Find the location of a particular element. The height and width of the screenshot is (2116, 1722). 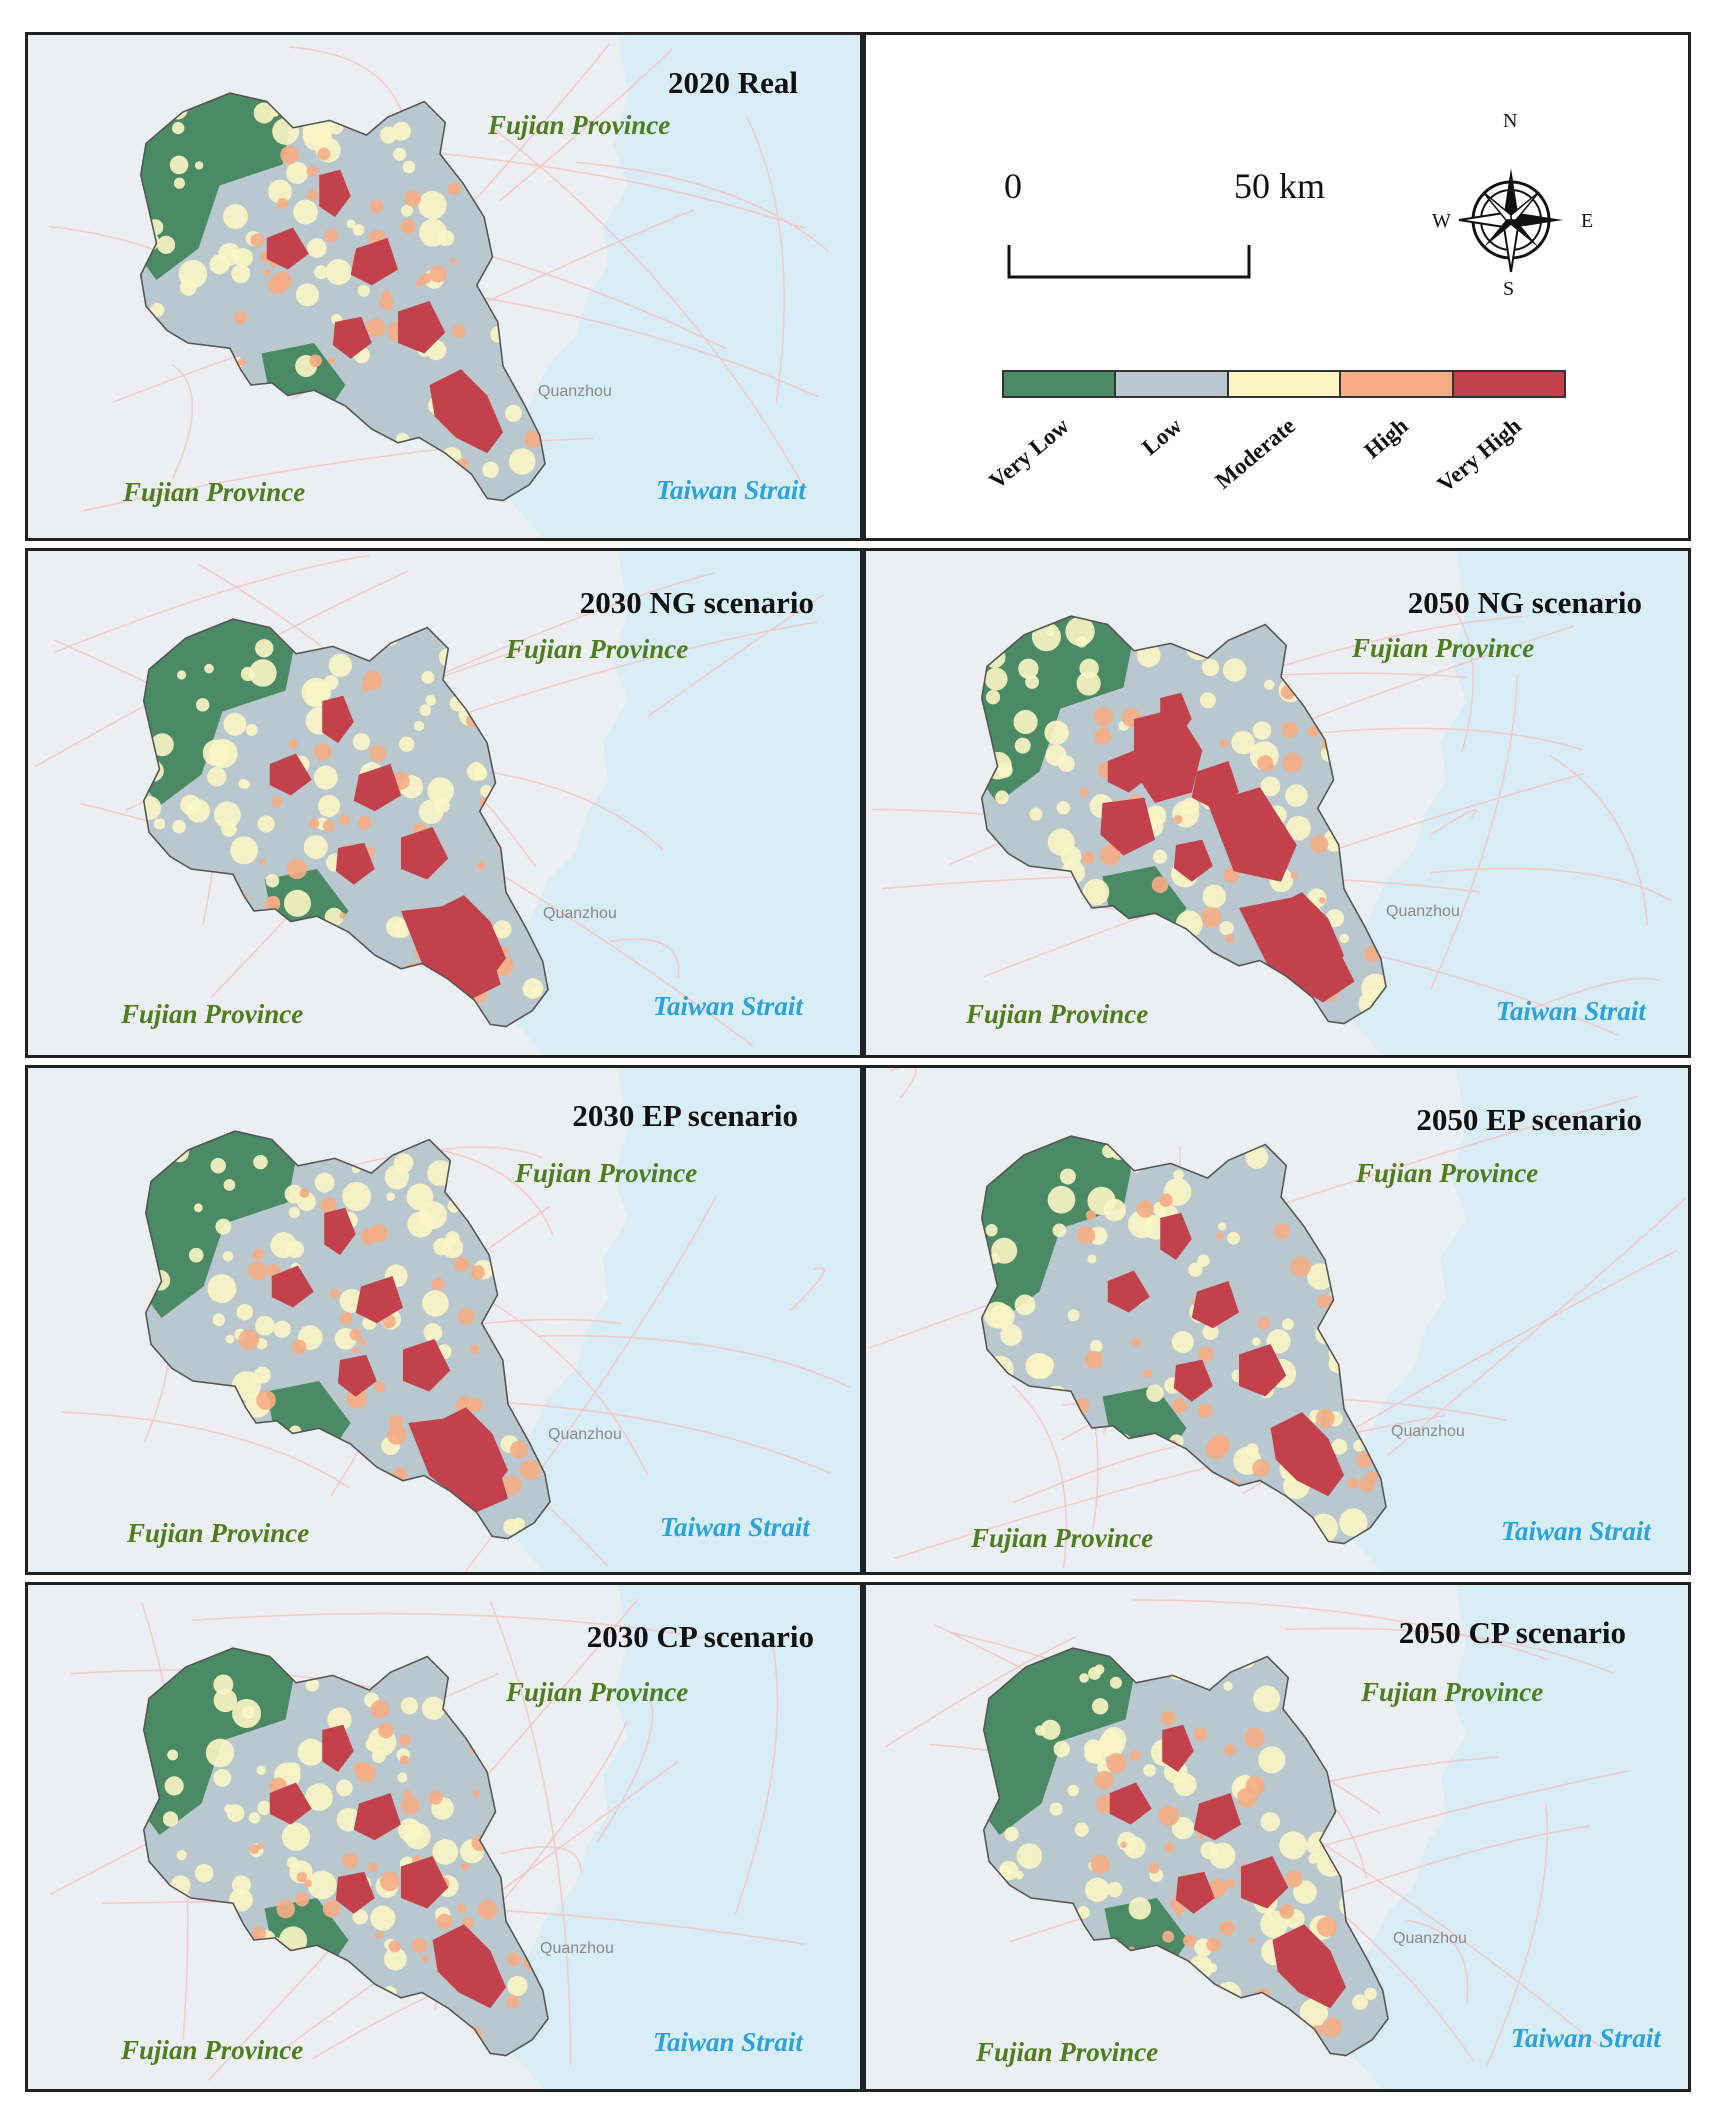

compass-n-label: N is located at coordinates (1510, 121).